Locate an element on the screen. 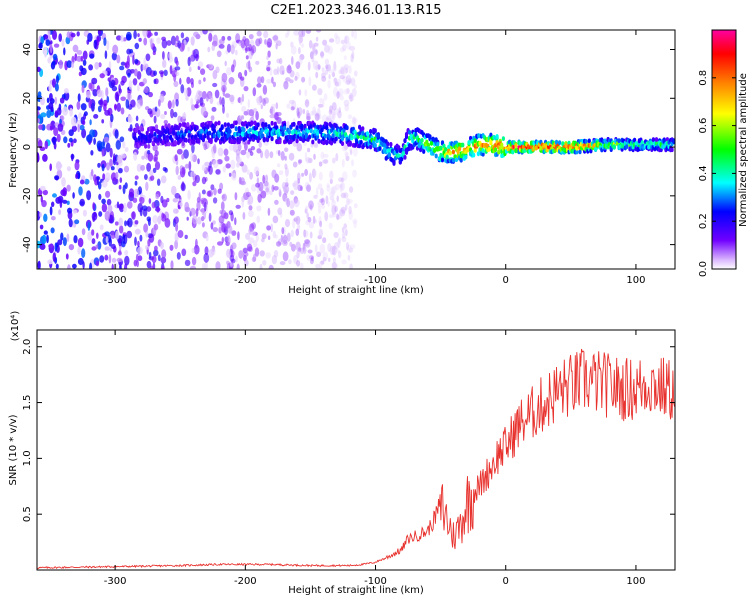 This screenshot has width=750, height=600. heatmap-y-axis-label: Frequency (Hz) is located at coordinates (13, 150).